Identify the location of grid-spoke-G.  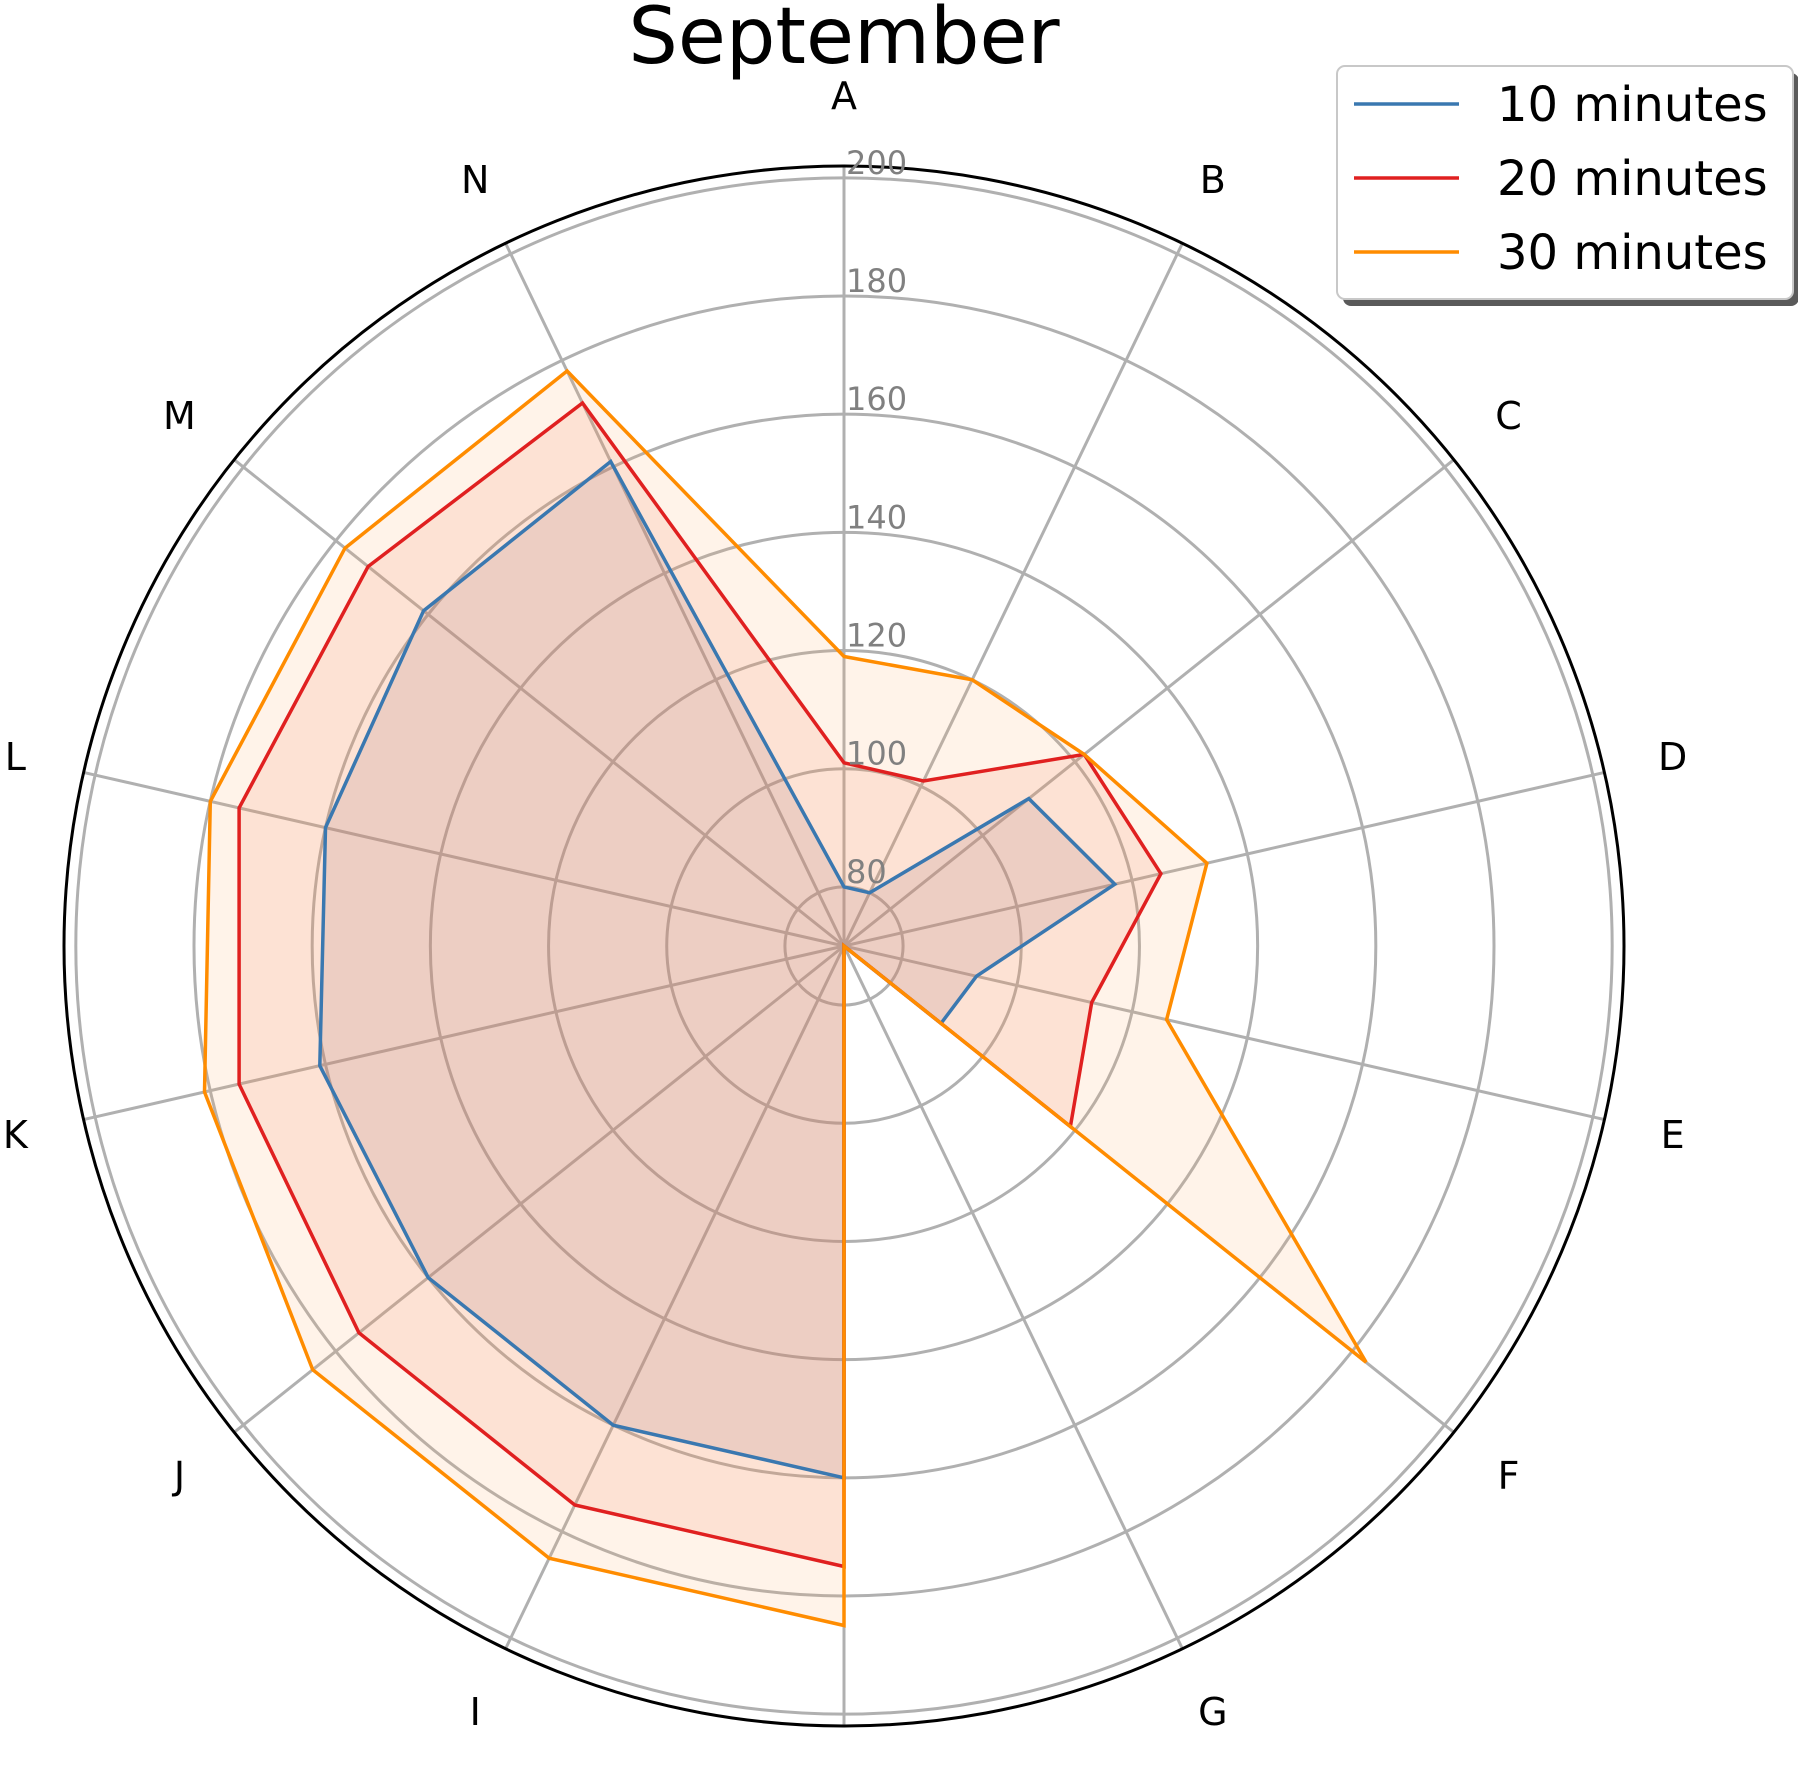
(1013, 1297).